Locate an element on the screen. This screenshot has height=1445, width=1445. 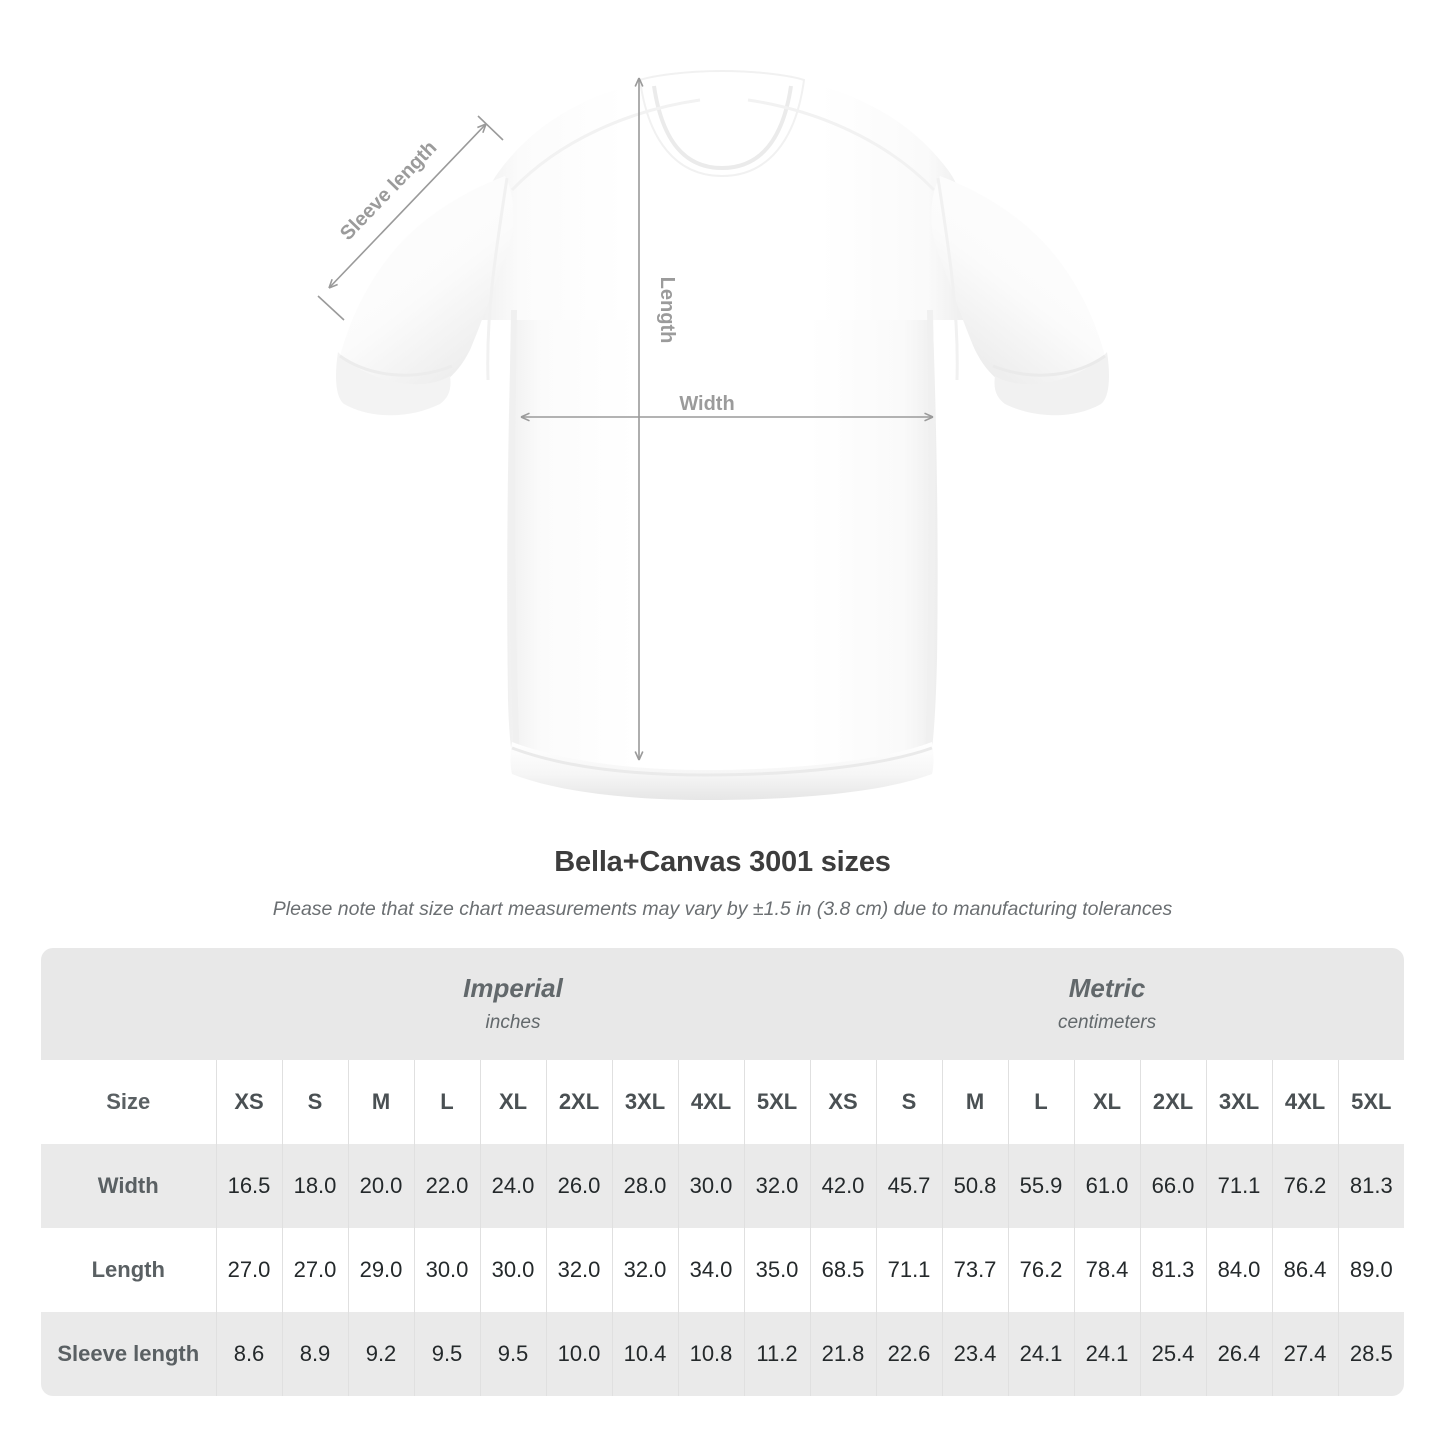
unit-name-imperial: Imperial is located at coordinates (513, 988).